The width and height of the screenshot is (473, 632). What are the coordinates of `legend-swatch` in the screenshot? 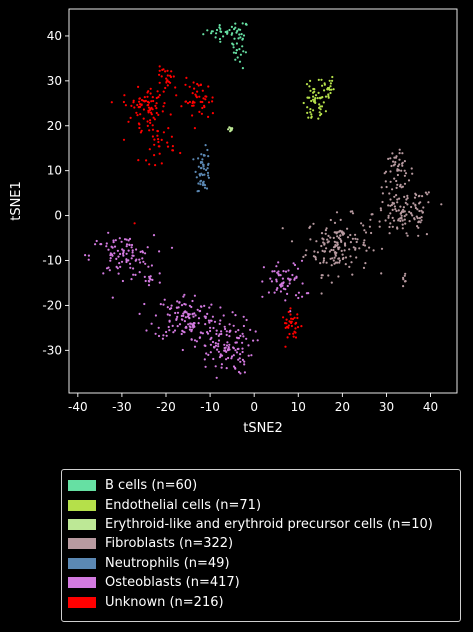 It's located at (82, 505).